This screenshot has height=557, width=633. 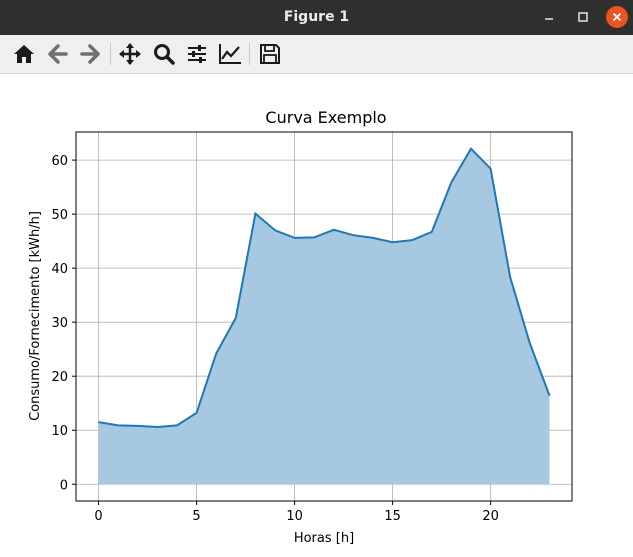 I want to click on y-axis-label: Consumo/Fornecimento [kWh/h], so click(x=35, y=316).